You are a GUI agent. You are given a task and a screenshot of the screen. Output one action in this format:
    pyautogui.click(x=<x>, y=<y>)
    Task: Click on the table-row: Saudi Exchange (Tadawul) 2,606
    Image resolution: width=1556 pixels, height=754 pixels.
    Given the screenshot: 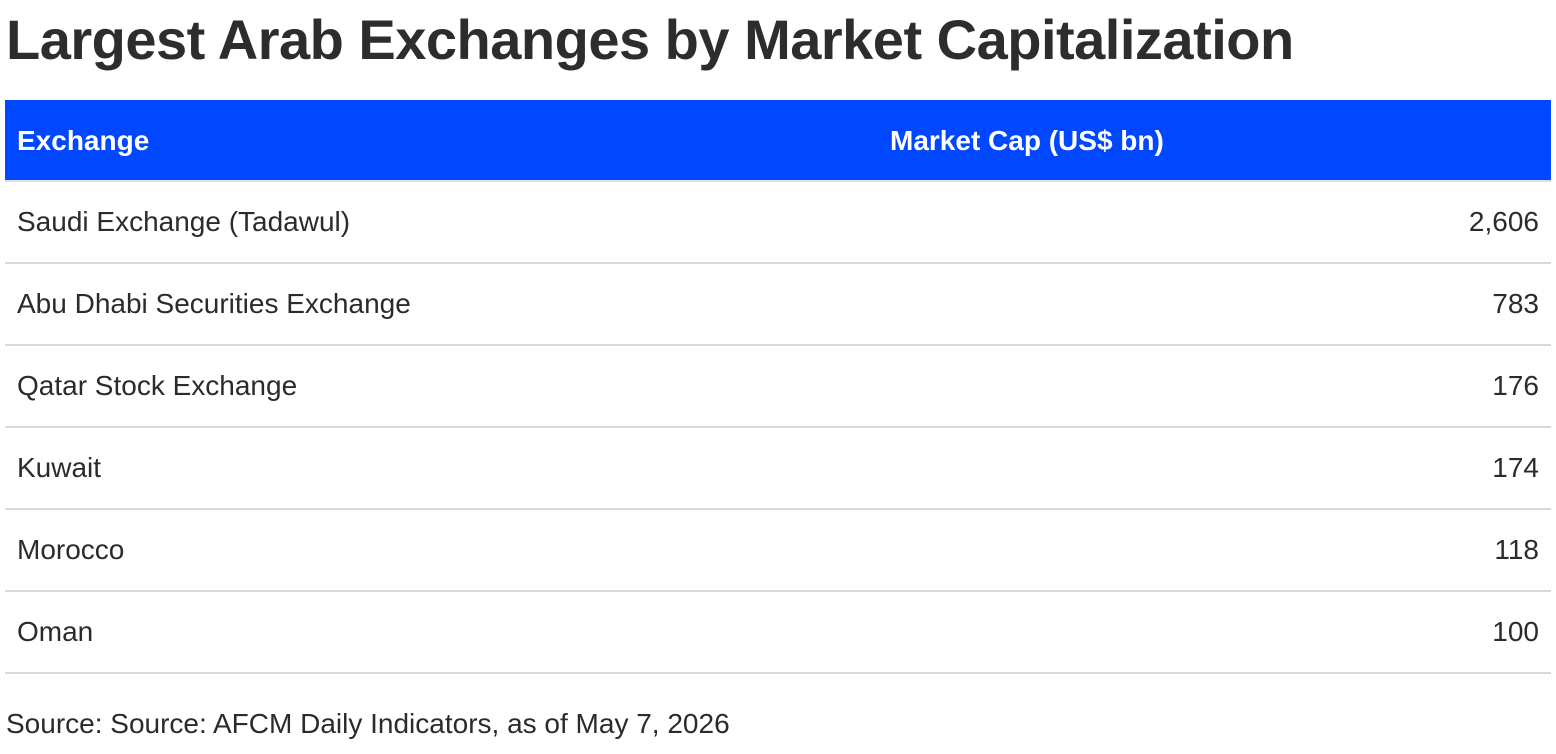 What is the action you would take?
    pyautogui.click(x=778, y=223)
    